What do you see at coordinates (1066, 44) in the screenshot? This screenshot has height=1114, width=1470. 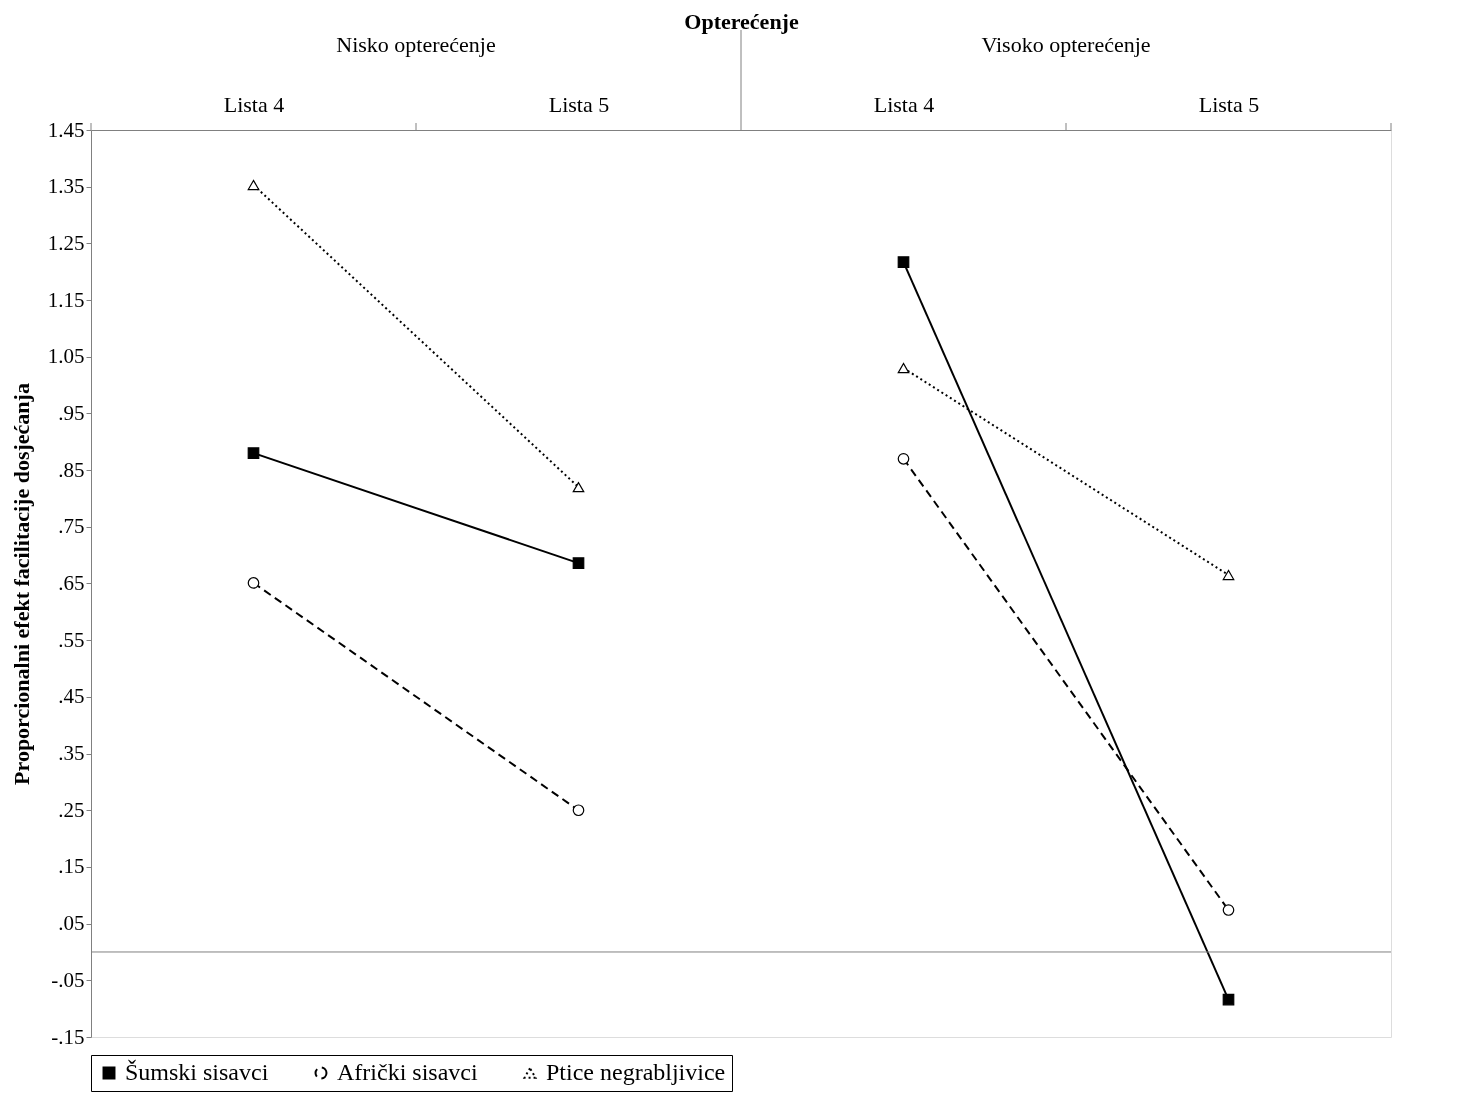 I see `text: Visoko opterećenje` at bounding box center [1066, 44].